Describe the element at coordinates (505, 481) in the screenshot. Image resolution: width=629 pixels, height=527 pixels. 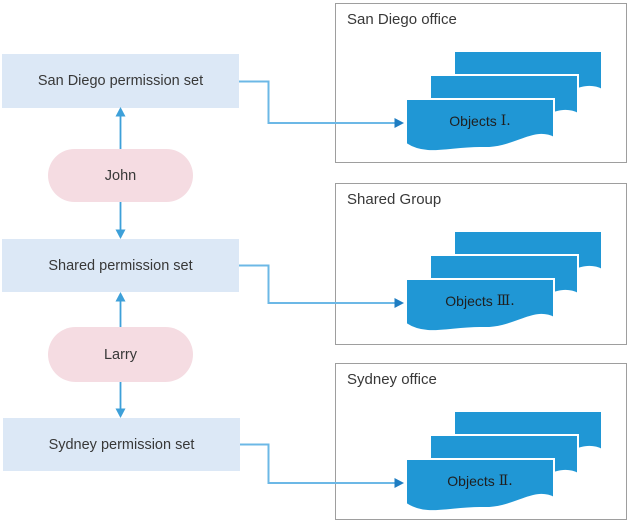
I see `roman-numeral: Ⅱ.` at that location.